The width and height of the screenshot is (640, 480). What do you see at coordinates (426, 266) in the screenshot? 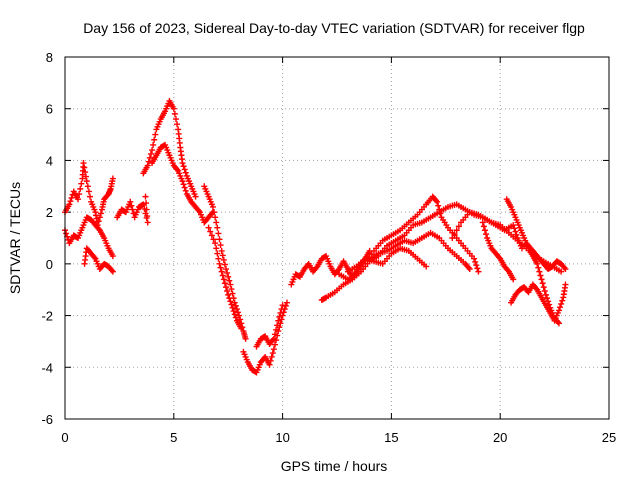
I see `data-point-track-o` at bounding box center [426, 266].